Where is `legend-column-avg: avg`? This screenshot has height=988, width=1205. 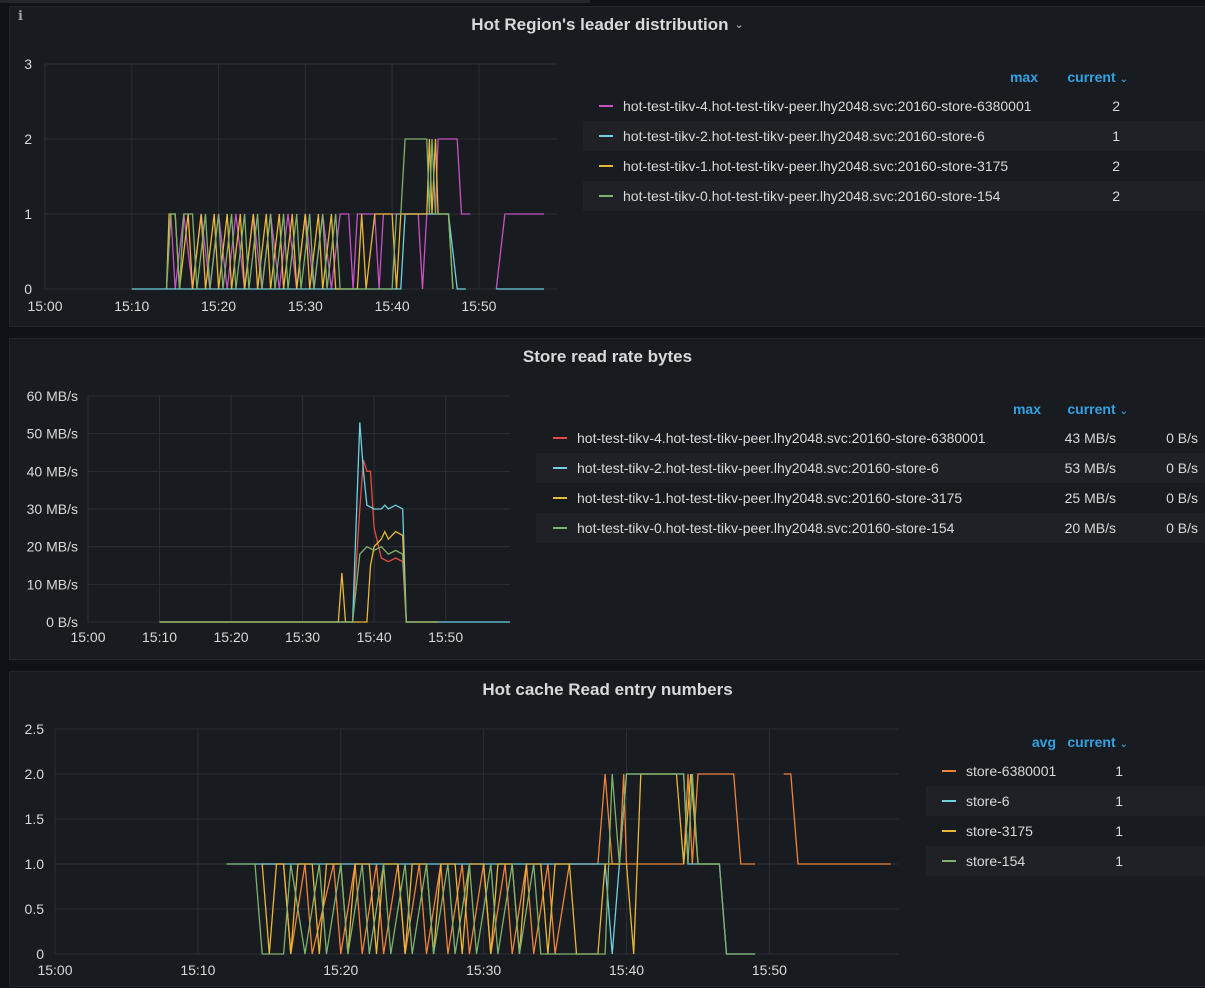
legend-column-avg: avg is located at coordinates (1044, 742).